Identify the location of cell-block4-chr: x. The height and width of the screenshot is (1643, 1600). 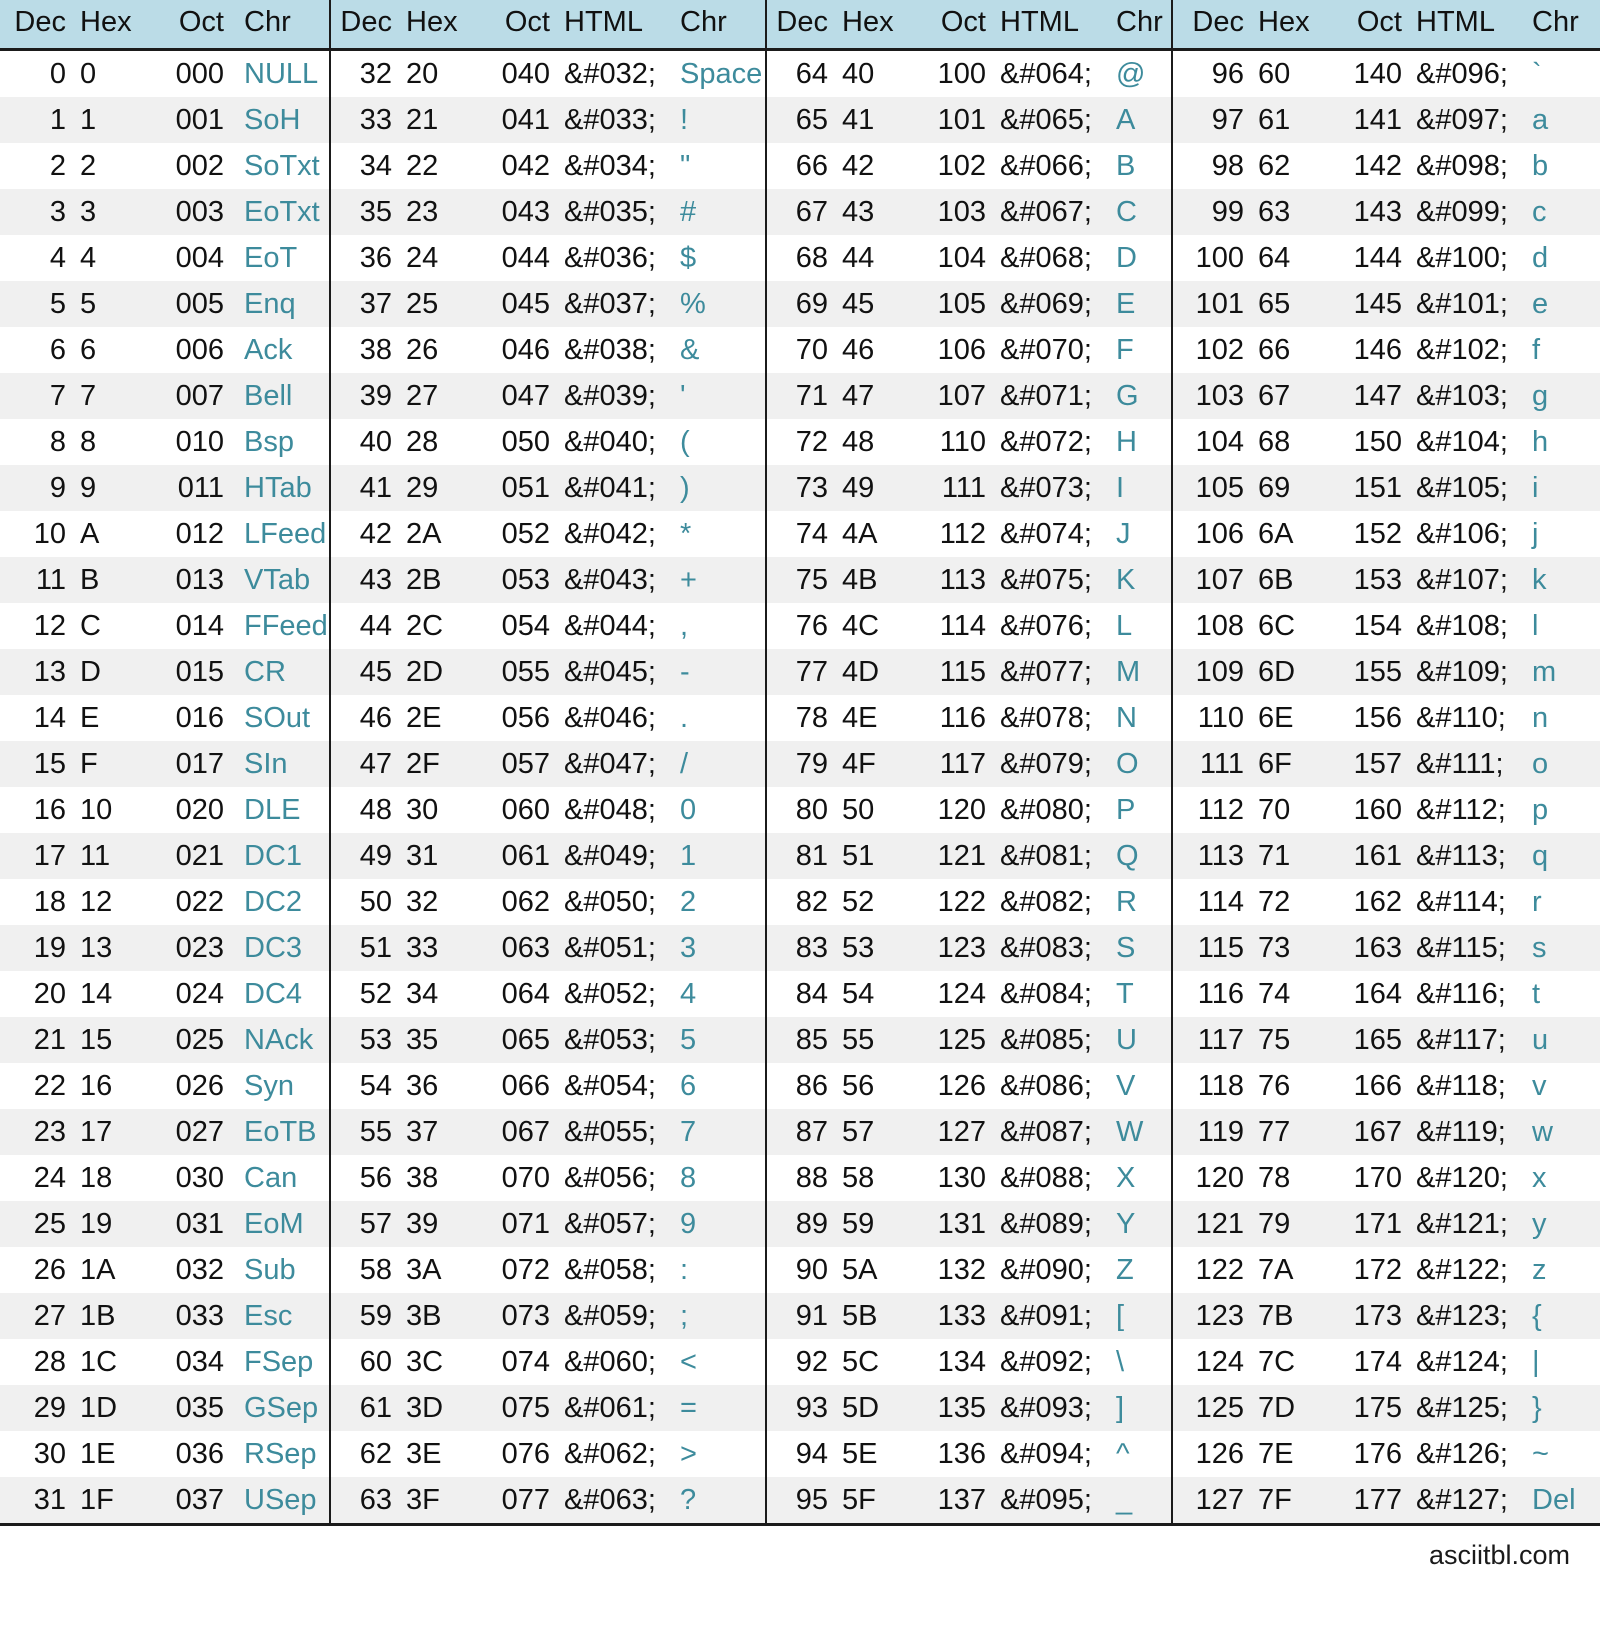
(1539, 1178).